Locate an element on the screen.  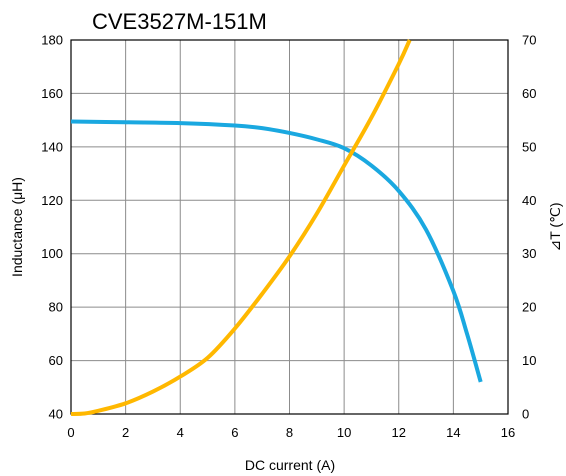
y-left-axis-label: Inductance (μH) is located at coordinates (17, 227).